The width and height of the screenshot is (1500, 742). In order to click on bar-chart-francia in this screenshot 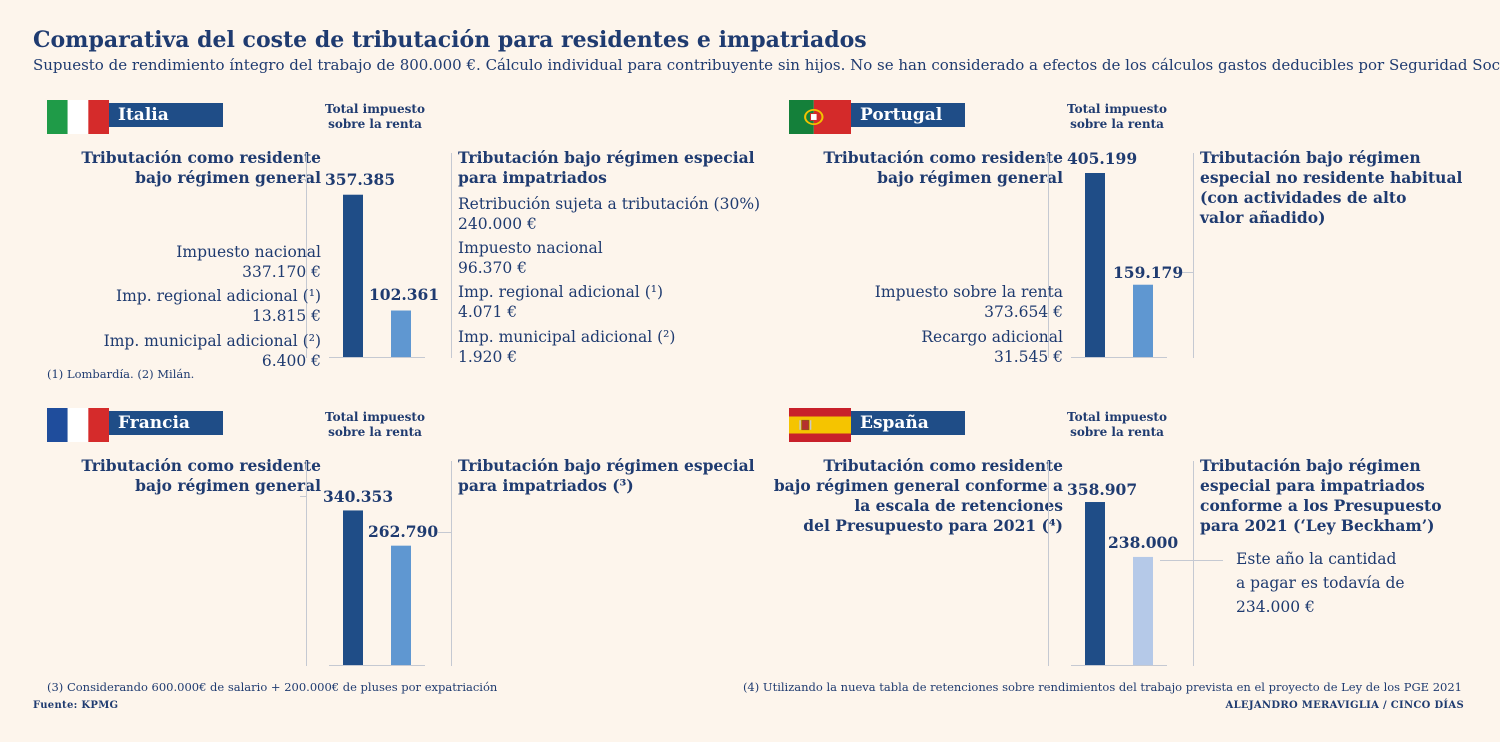, I will do `click(377, 588)`.